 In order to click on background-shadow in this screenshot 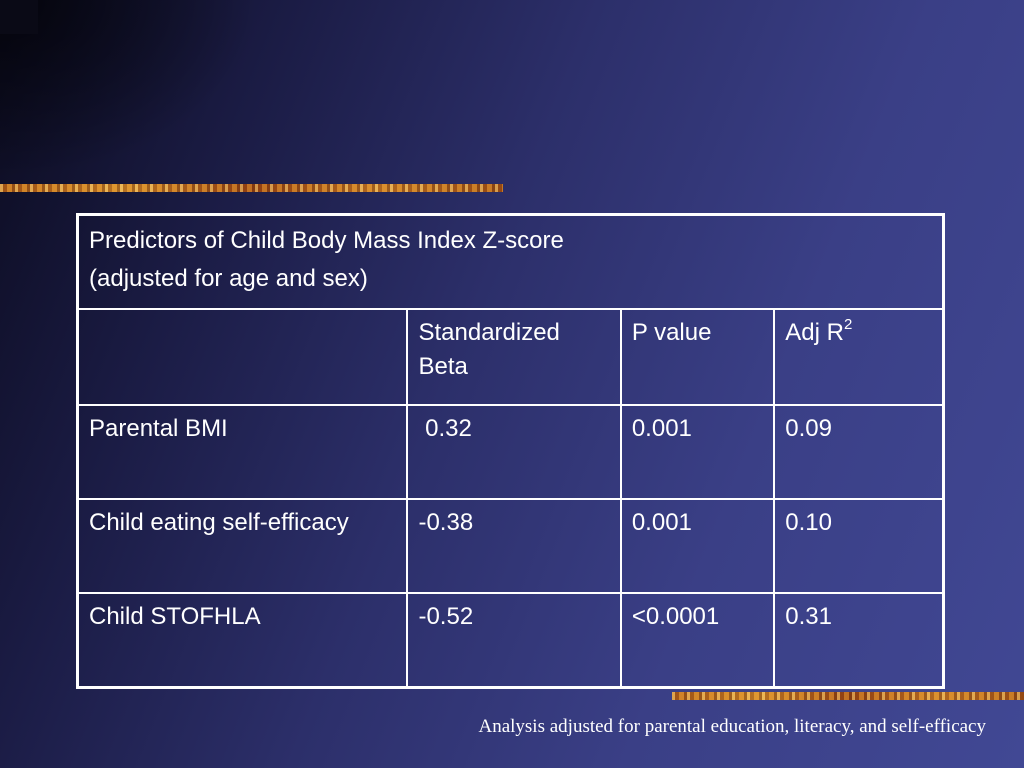, I will do `click(130, 90)`.